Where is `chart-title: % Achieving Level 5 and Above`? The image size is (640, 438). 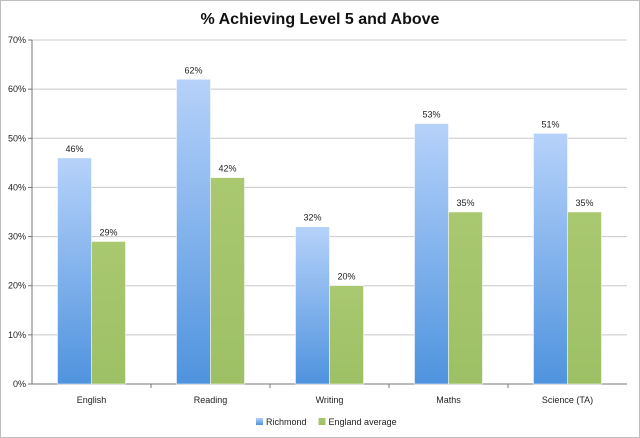
chart-title: % Achieving Level 5 and Above is located at coordinates (320, 19).